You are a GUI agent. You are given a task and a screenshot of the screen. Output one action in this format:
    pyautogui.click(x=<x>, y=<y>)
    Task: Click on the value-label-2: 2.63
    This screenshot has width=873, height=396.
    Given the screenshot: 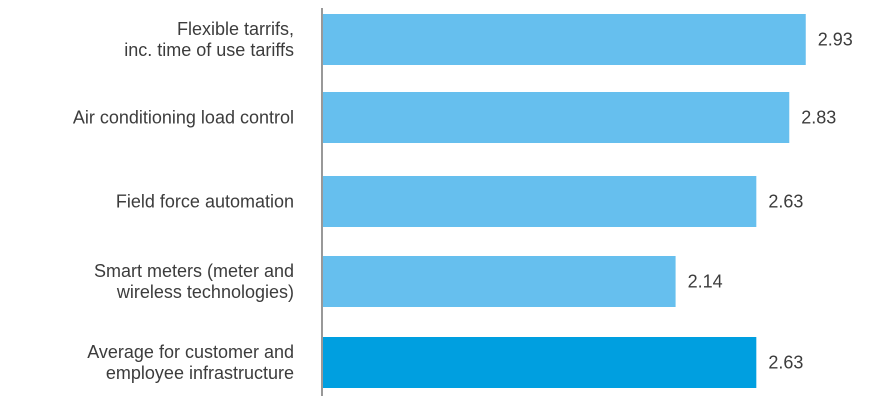 What is the action you would take?
    pyautogui.click(x=785, y=202)
    